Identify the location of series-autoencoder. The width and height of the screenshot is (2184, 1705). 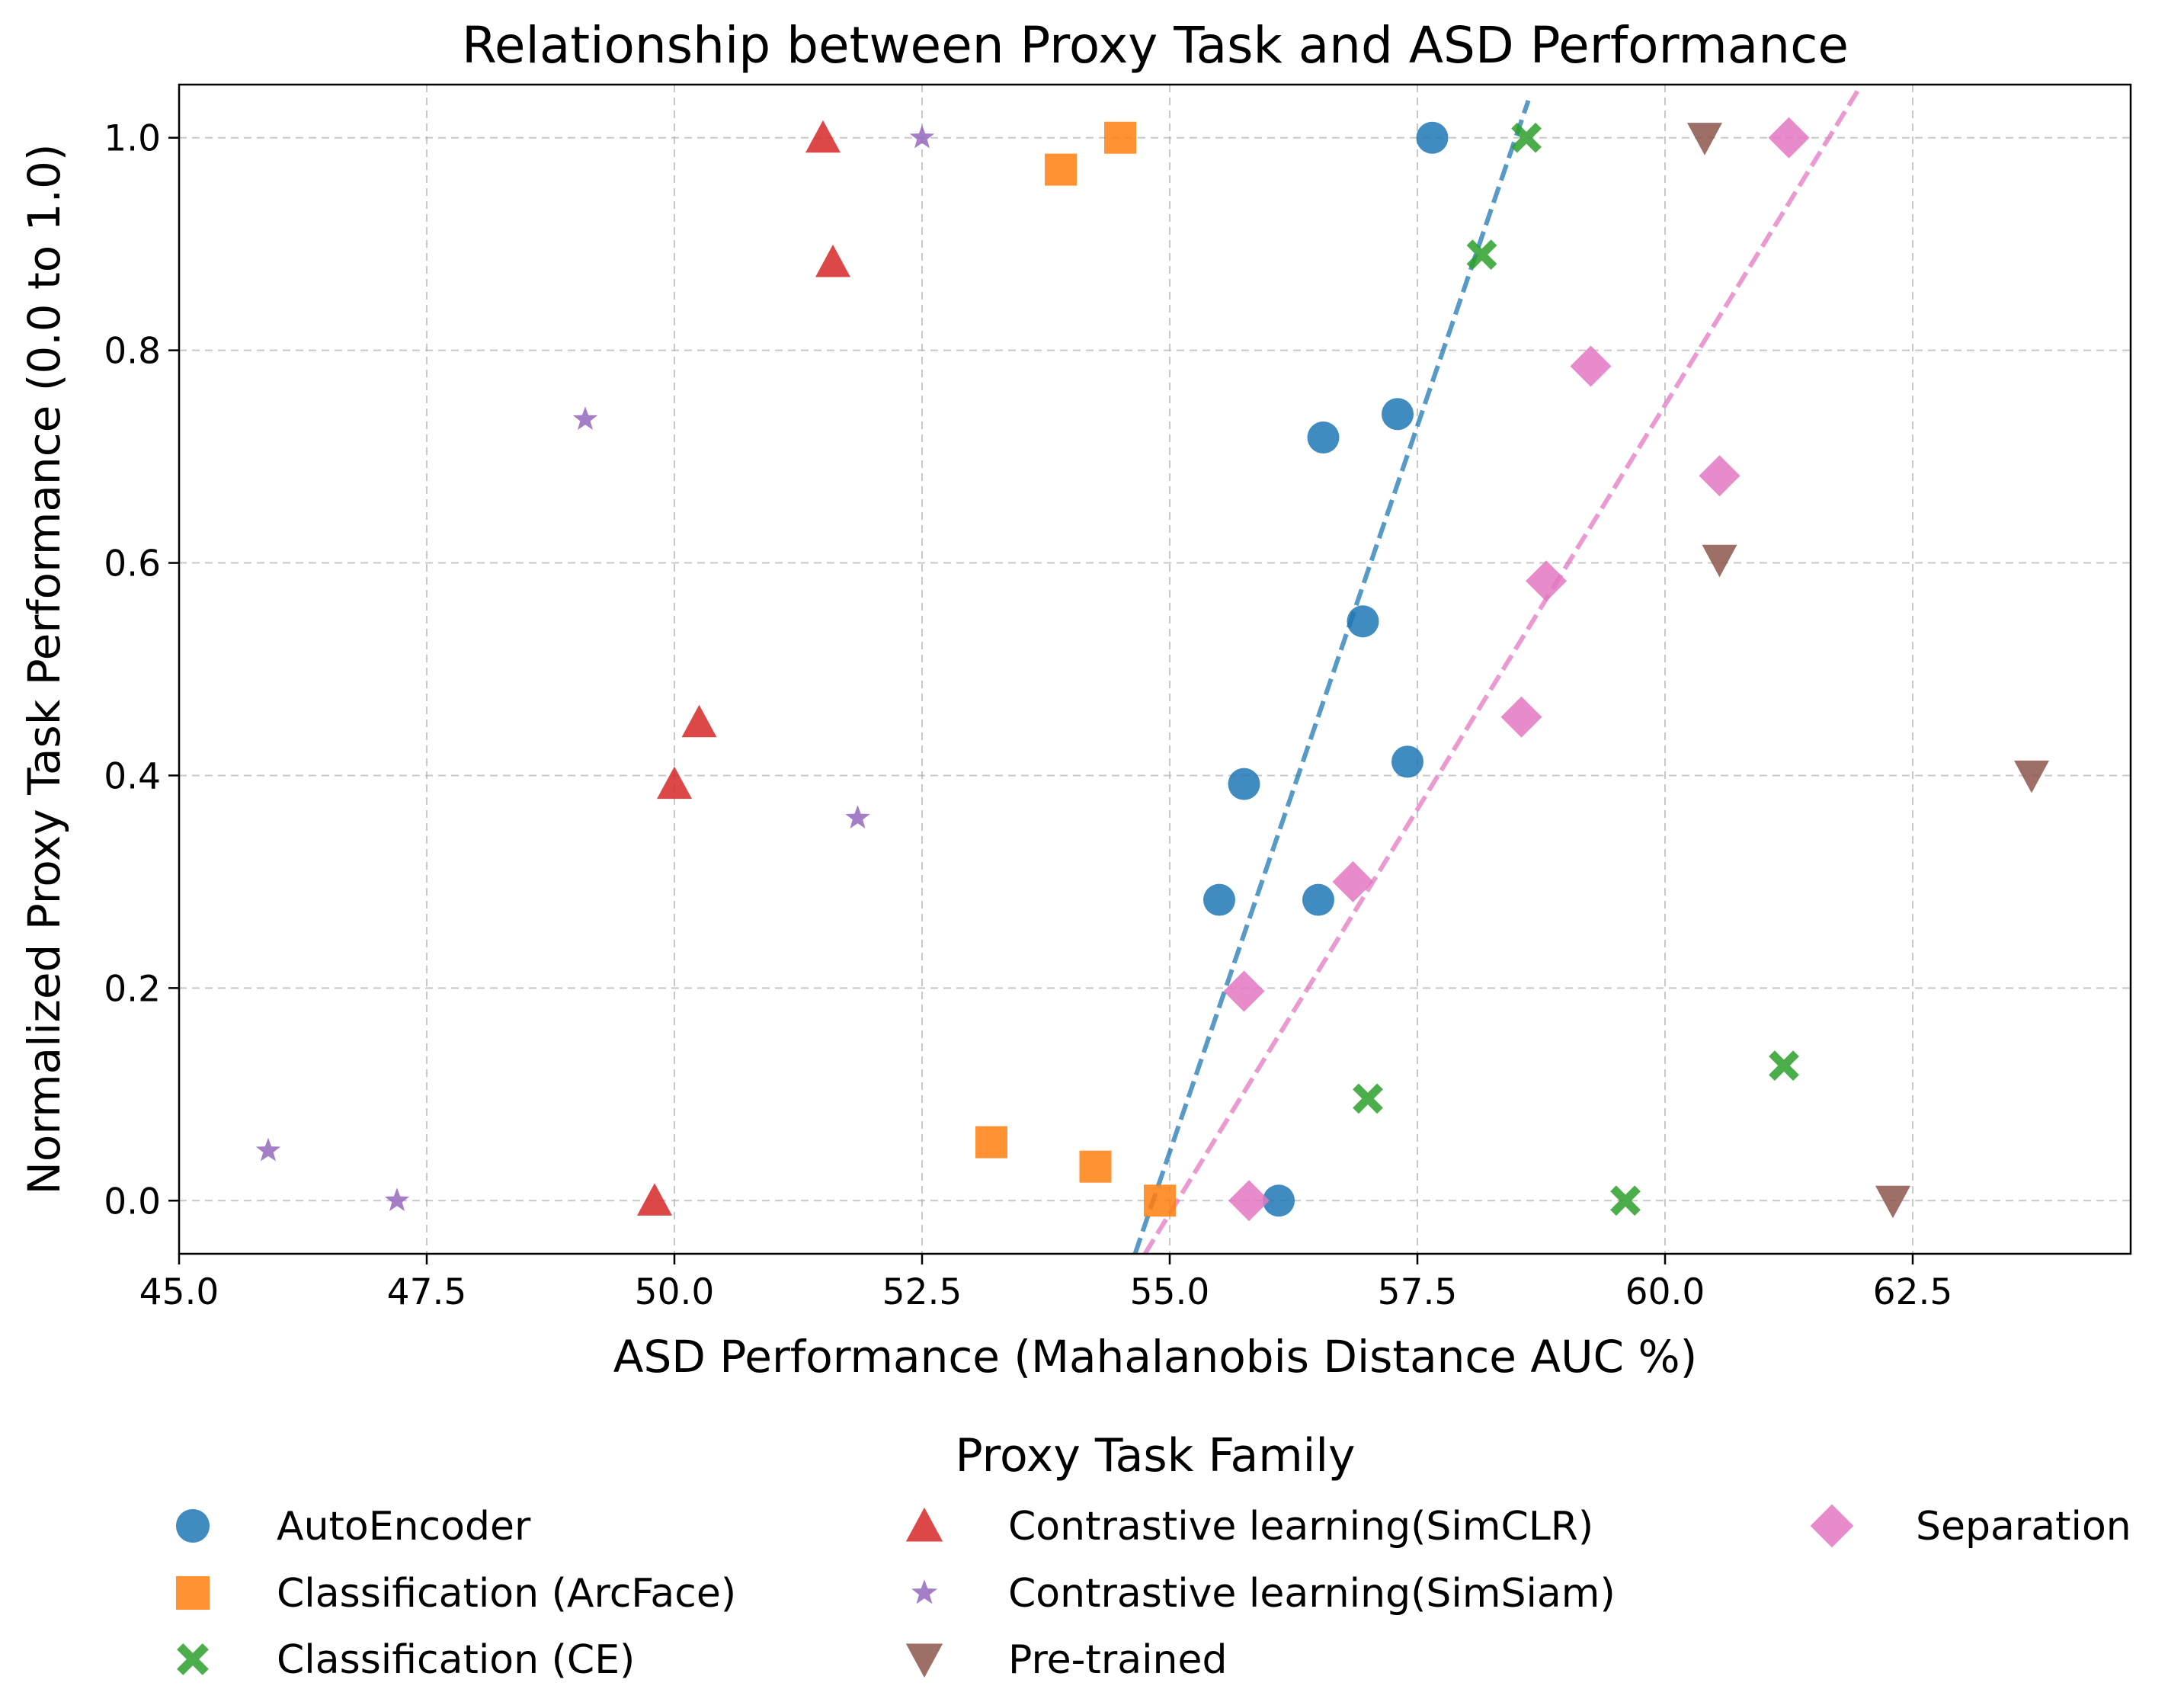
(1326, 669).